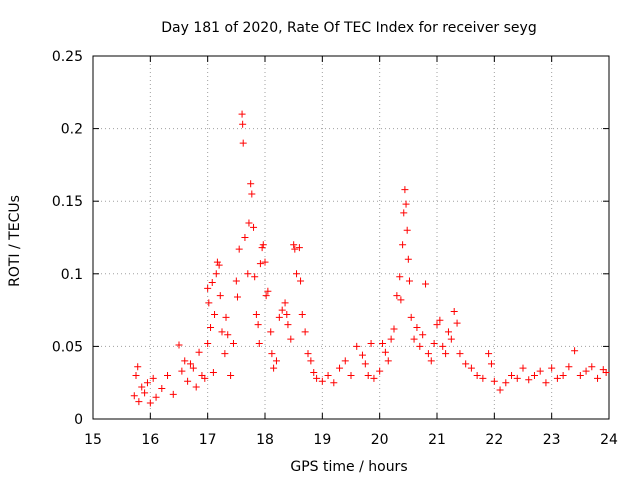  Describe the element at coordinates (609, 440) in the screenshot. I see `x-tick-label: 24` at that location.